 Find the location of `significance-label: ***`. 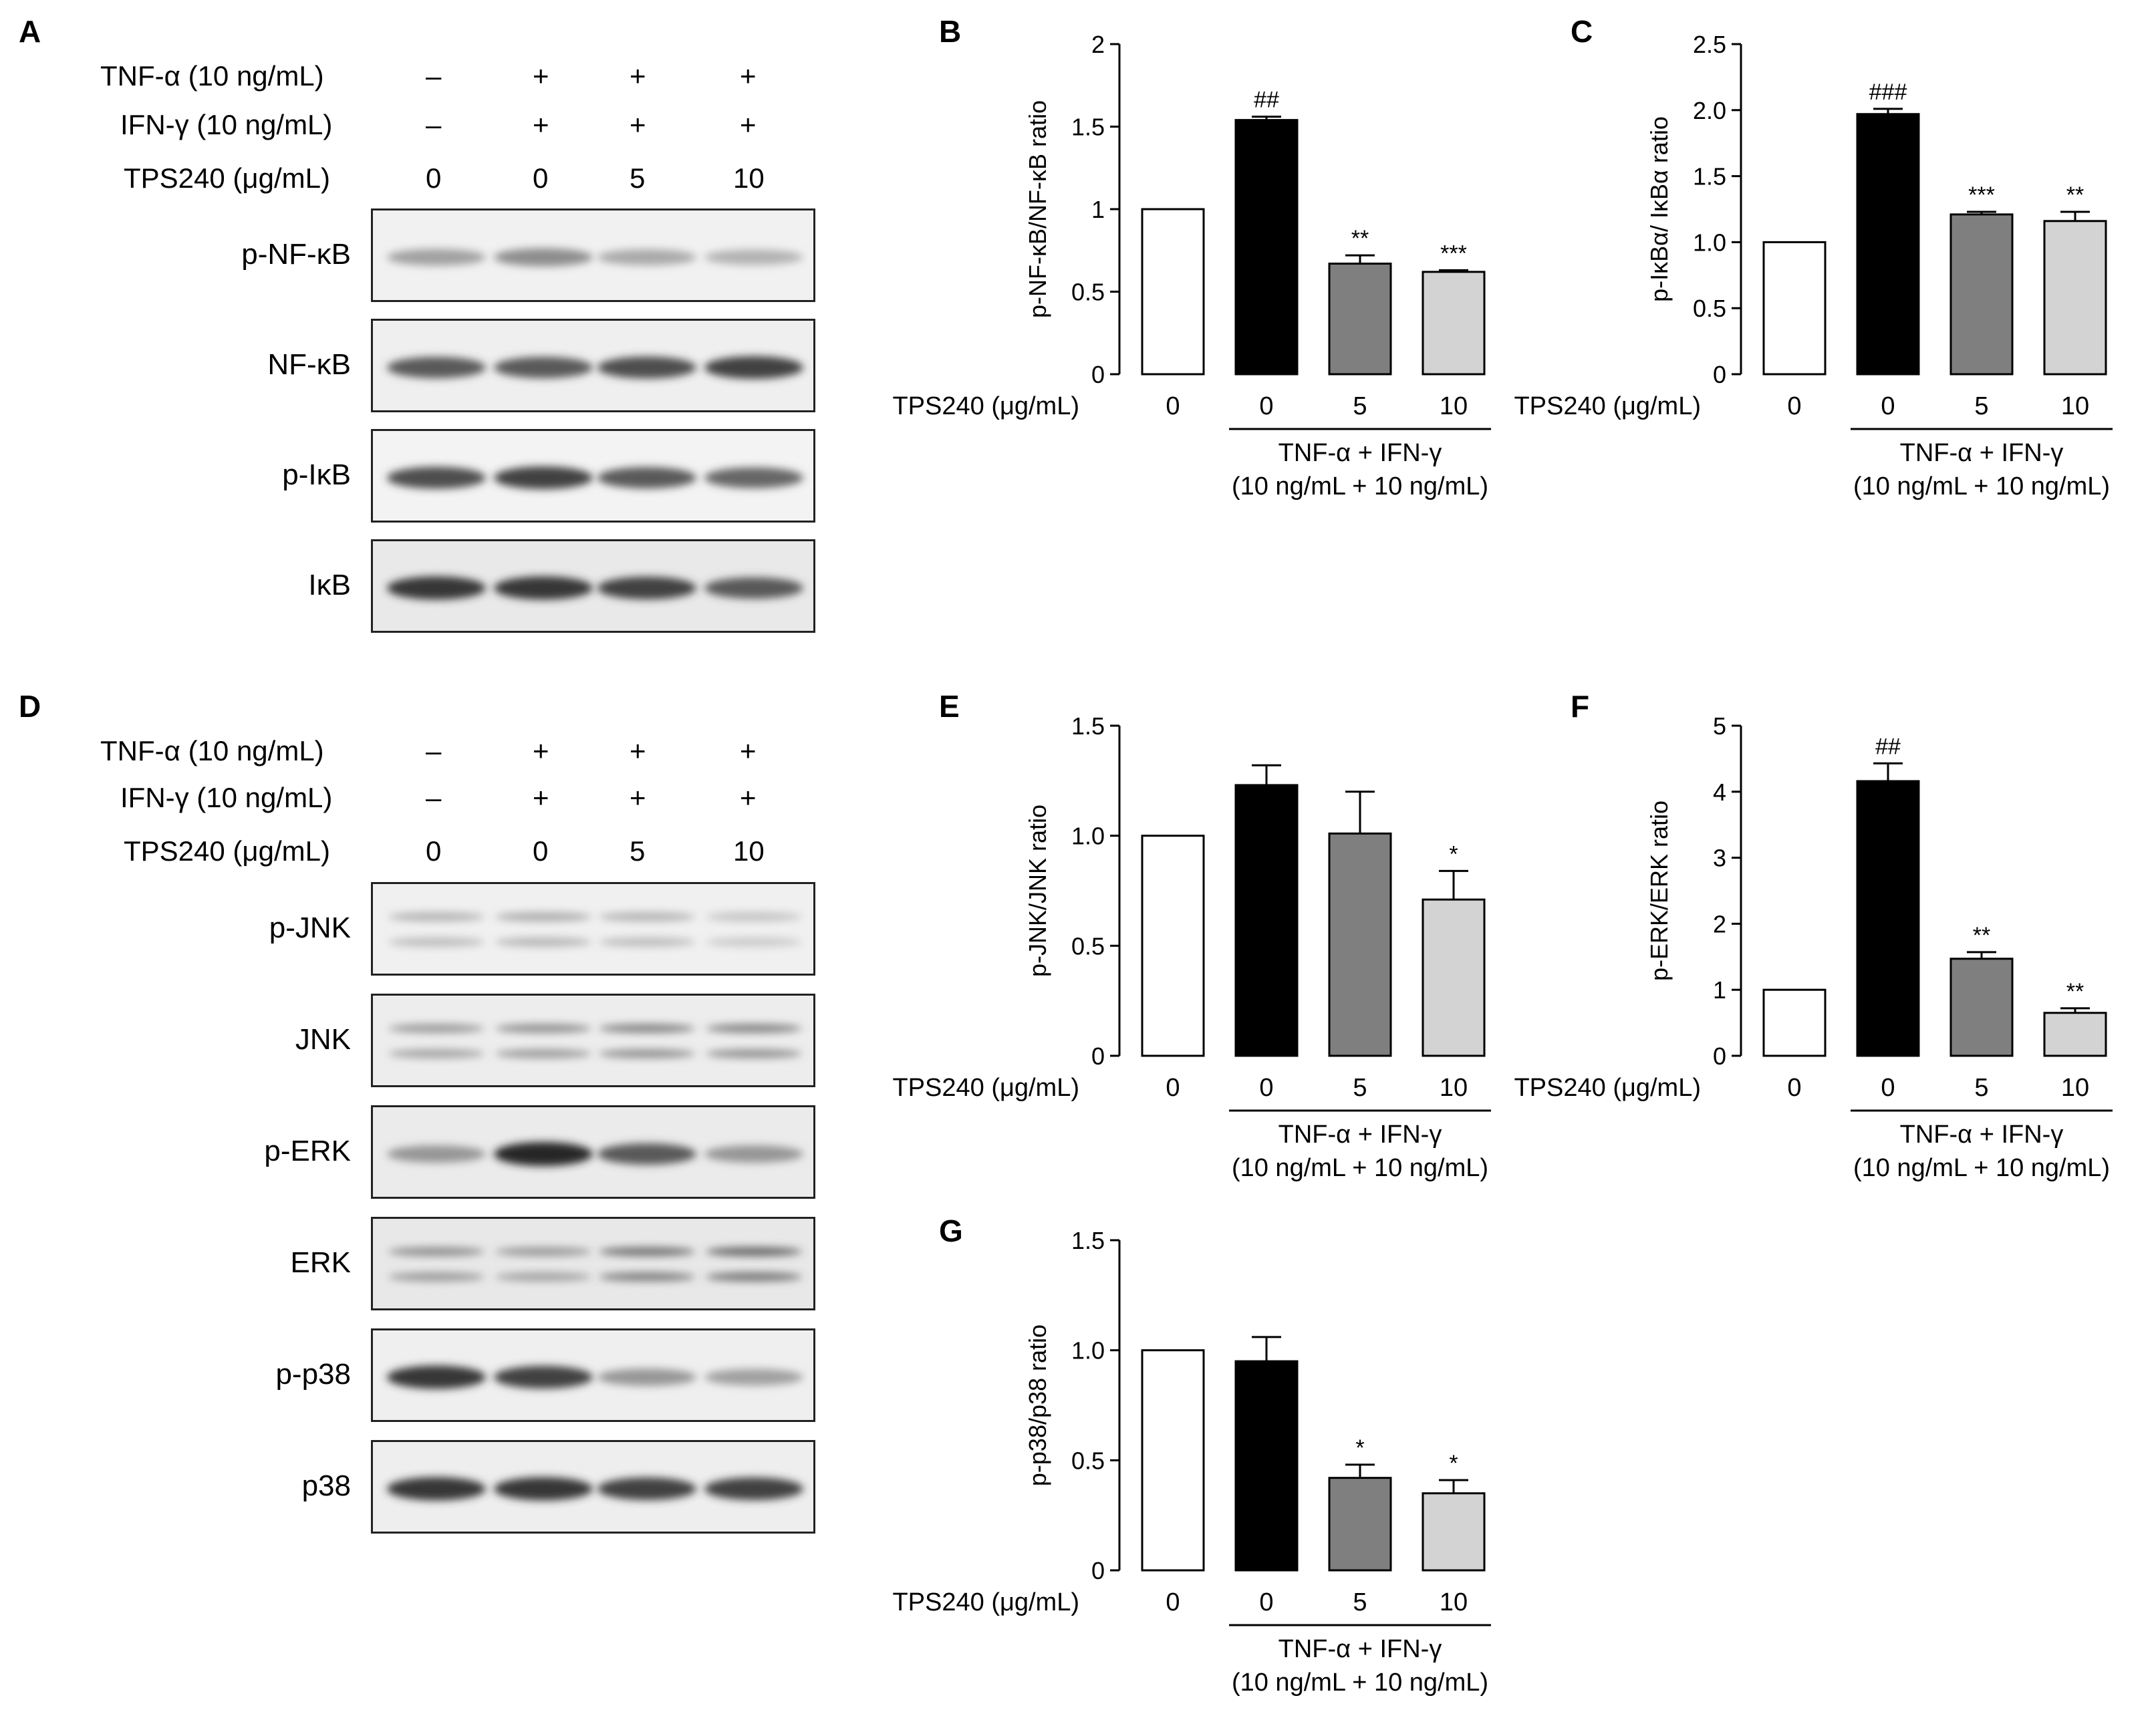

significance-label: *** is located at coordinates (1453, 253).